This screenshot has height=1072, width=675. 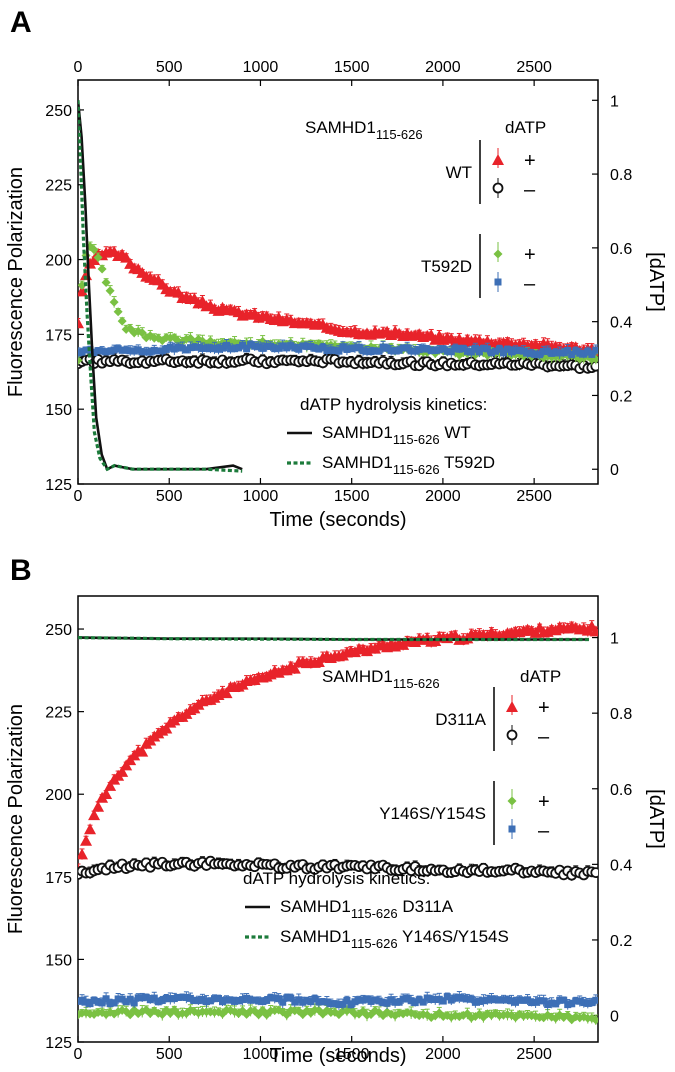 I want to click on x-tick-label: 2000, so click(x=443, y=1054).